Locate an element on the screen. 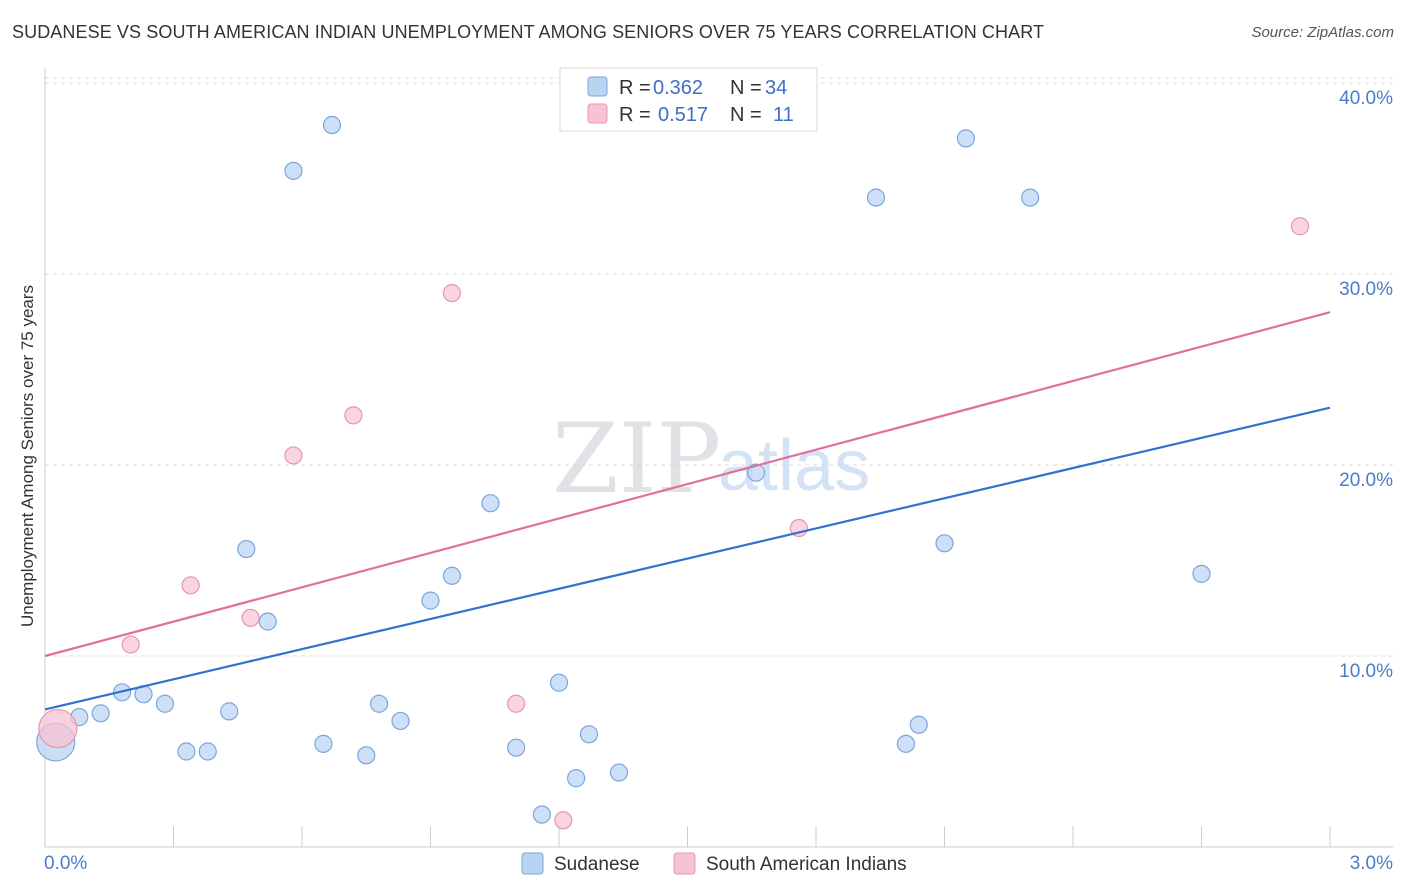 The height and width of the screenshot is (892, 1406). y-tick-label-40: 40.0% is located at coordinates (1366, 98).